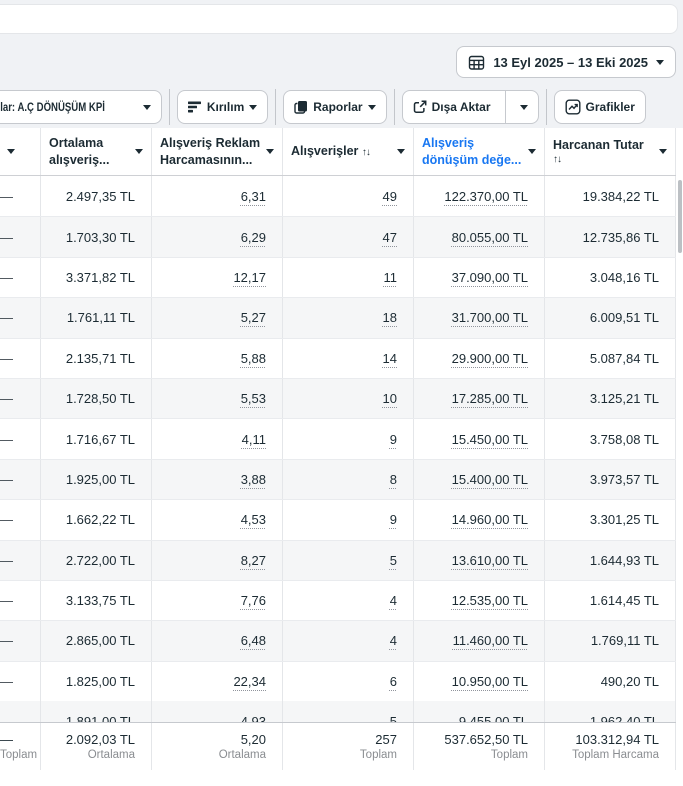  What do you see at coordinates (217, 358) in the screenshot?
I see `roas-cell: 5,88` at bounding box center [217, 358].